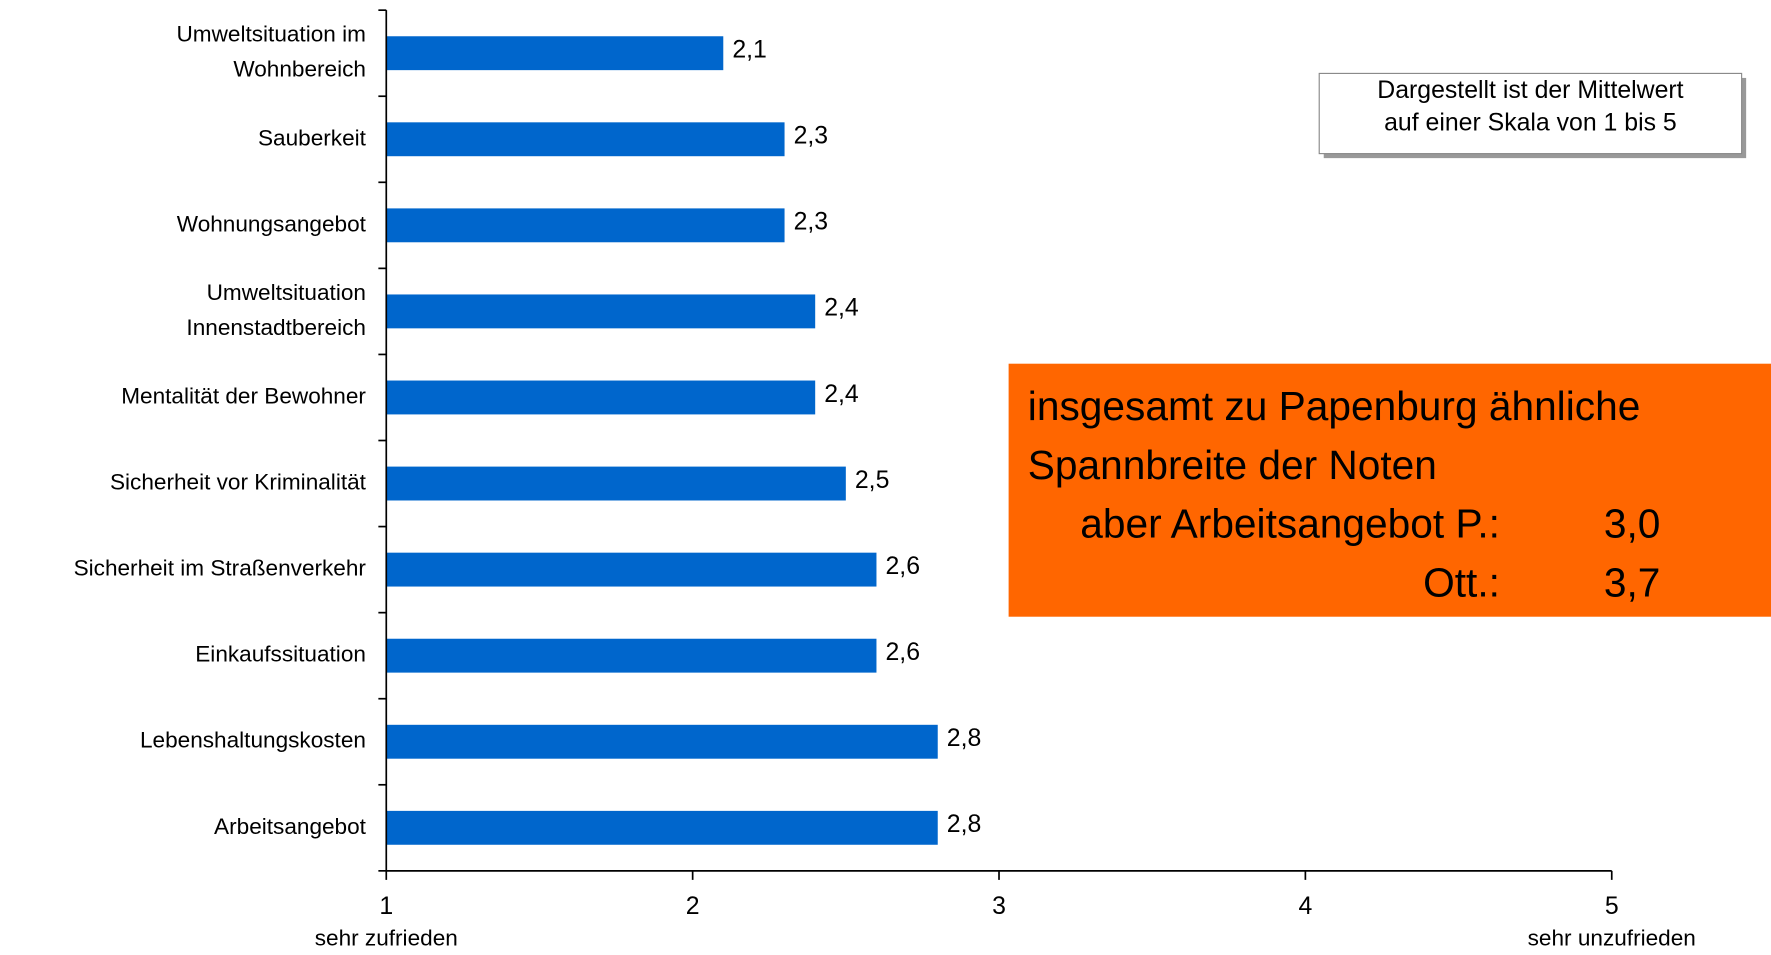  I want to click on x-axis-caption: sehr unzufrieden, so click(1612, 937).